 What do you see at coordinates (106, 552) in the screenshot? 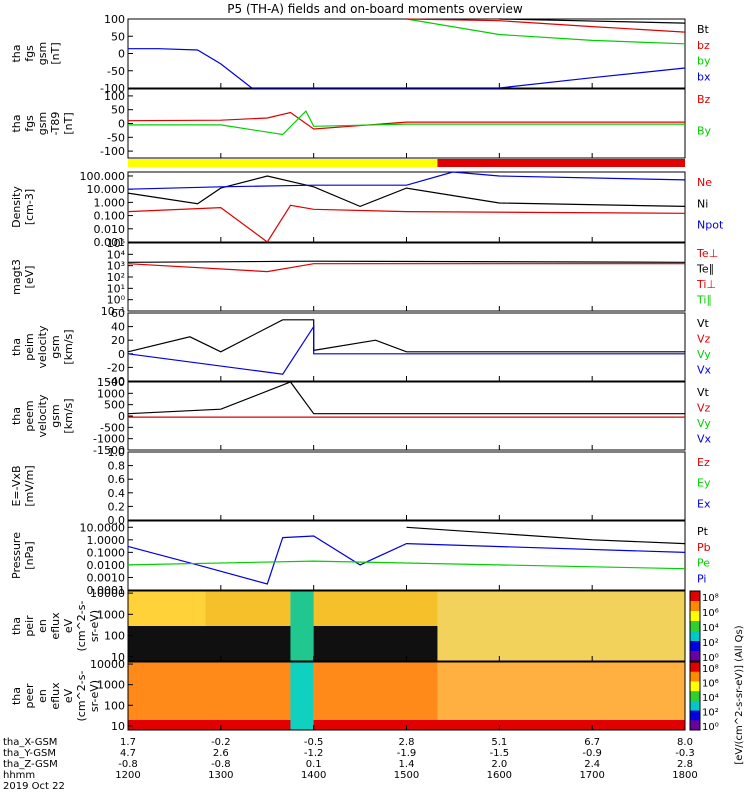
I see `y-tick-label: 0.1000` at bounding box center [106, 552].